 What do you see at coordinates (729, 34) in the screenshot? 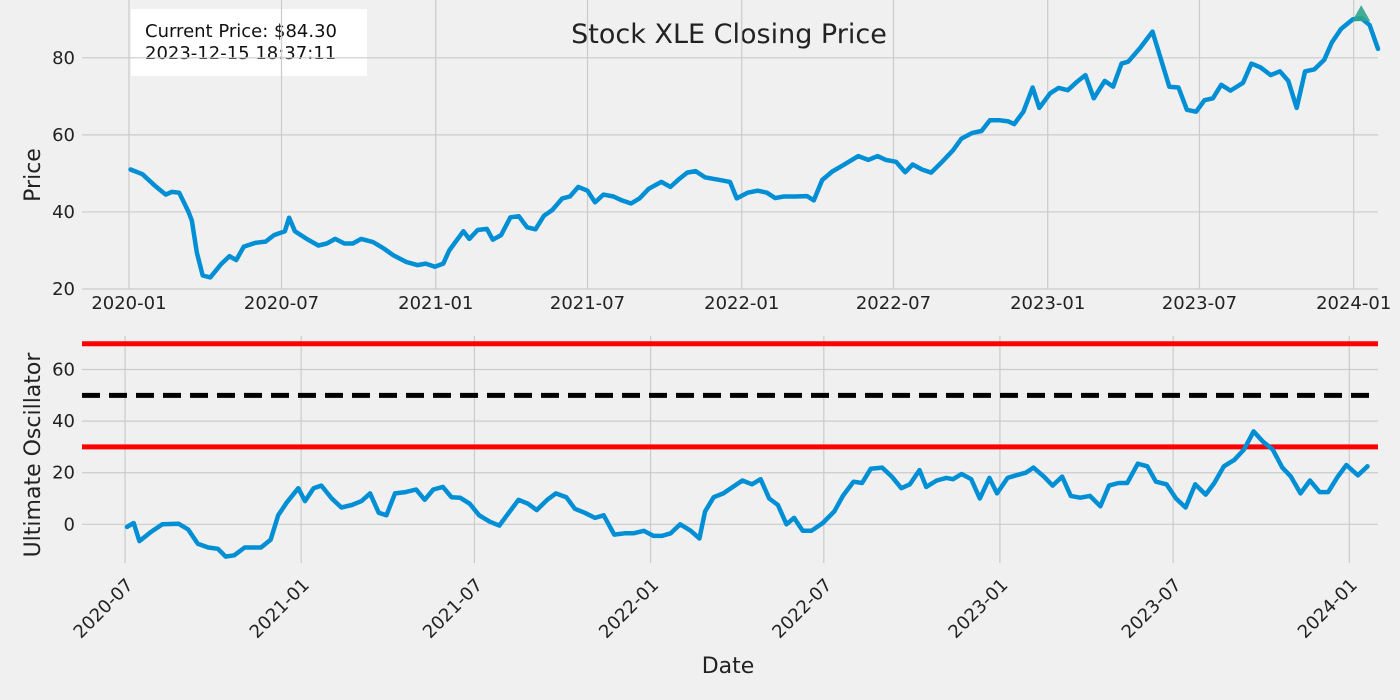
I see `chart-title: Stock XLE Closing Price` at bounding box center [729, 34].